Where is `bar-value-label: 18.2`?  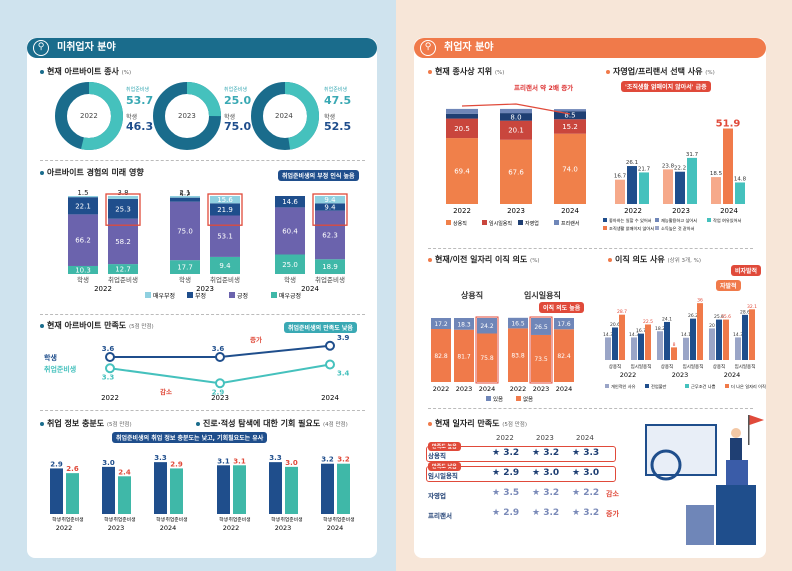 bar-value-label: 18.2 is located at coordinates (660, 329).